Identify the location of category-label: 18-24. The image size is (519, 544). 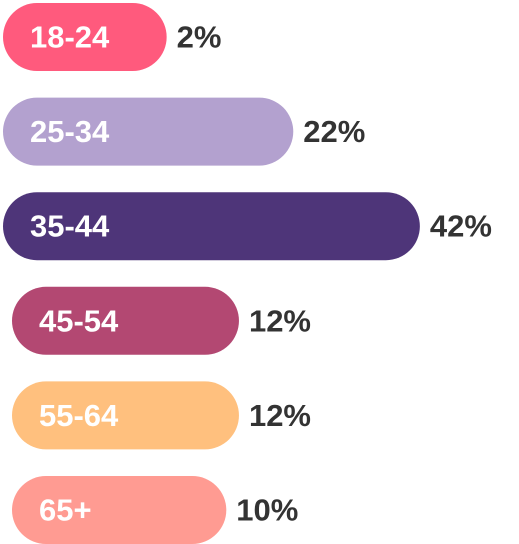
(70, 37).